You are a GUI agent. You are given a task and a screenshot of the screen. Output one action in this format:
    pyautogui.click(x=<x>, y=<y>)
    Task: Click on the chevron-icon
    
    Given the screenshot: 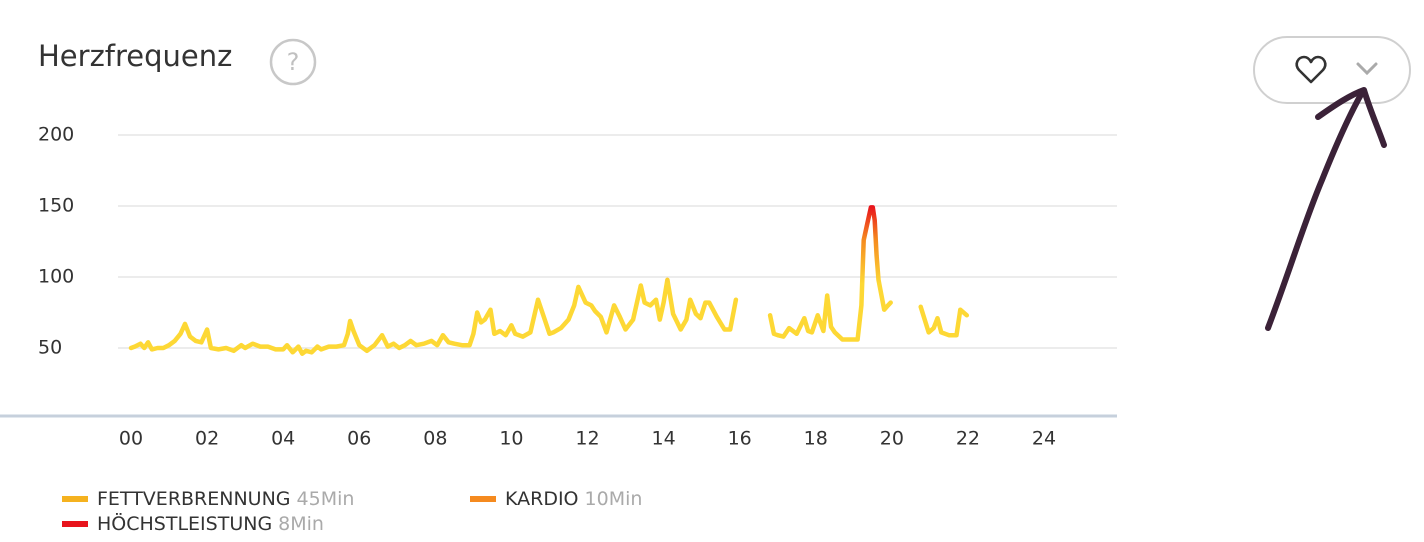 What is the action you would take?
    pyautogui.click(x=1367, y=69)
    